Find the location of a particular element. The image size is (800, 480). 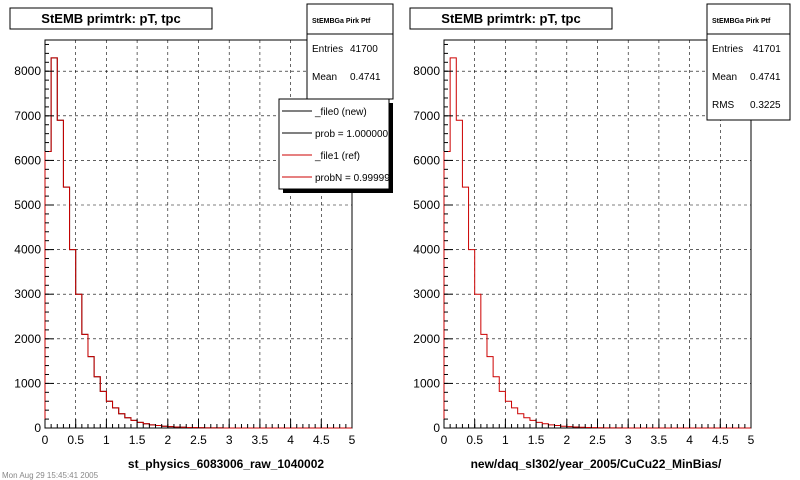

right-x-tick-label: 1 is located at coordinates (505, 440).